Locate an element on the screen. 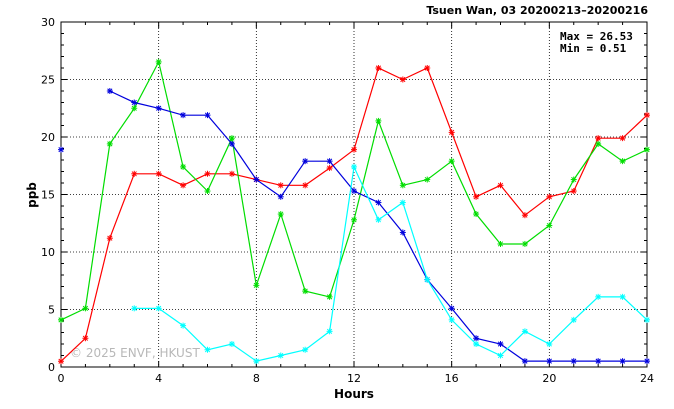  chart-title: Tsuen Wan, 03 20200213–20200216 is located at coordinates (537, 10).